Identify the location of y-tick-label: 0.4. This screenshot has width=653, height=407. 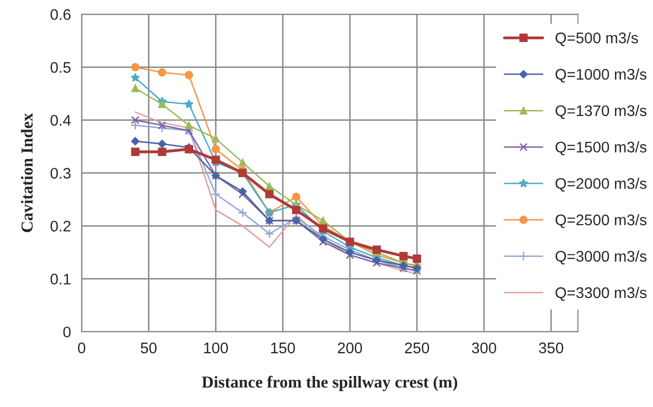
(60, 120).